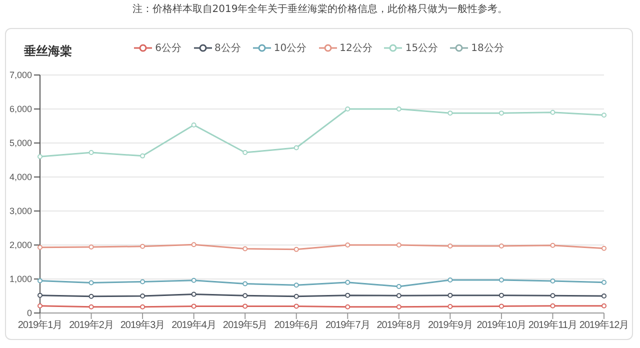  Describe the element at coordinates (450, 325) in the screenshot. I see `x-tick-label: 2019年9月` at that location.